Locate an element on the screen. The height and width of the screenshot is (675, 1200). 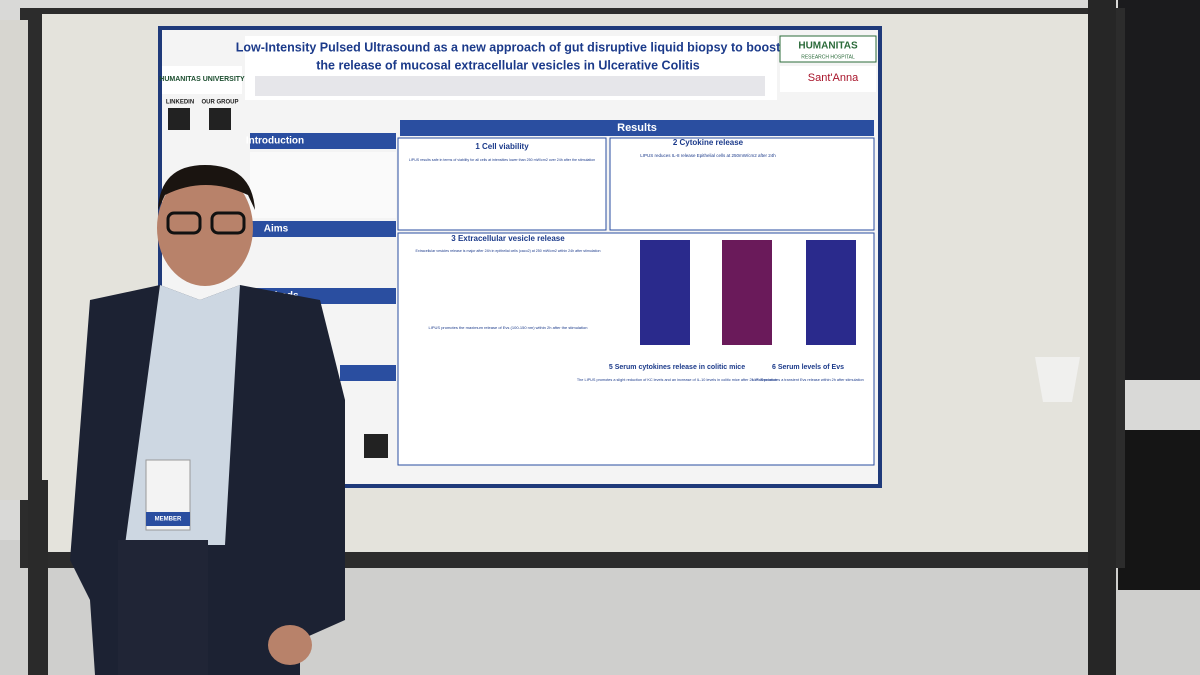
badge-label: MEMBER is located at coordinates (168, 520).